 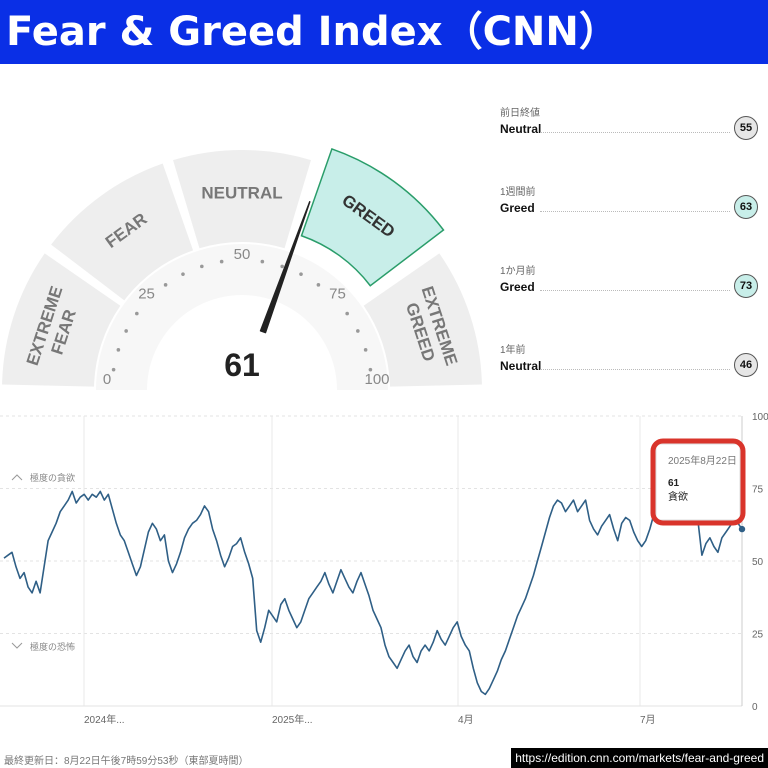 I want to click on chart-y-tick: 100, so click(x=760, y=417).